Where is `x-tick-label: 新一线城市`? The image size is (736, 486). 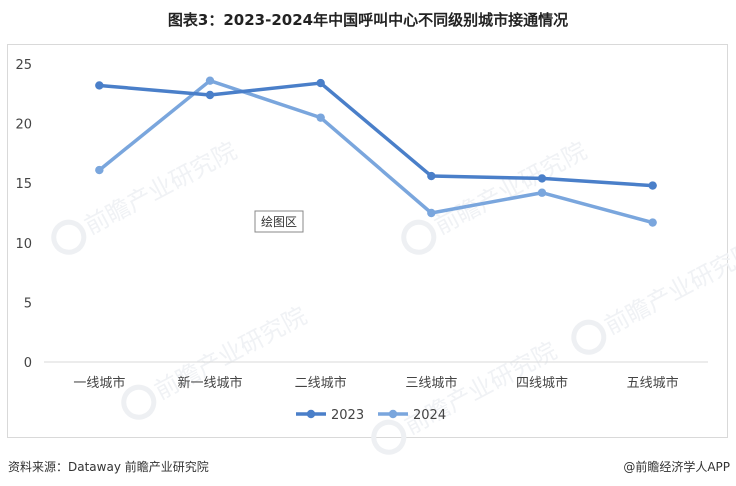
x-tick-label: 新一线城市 is located at coordinates (209, 383).